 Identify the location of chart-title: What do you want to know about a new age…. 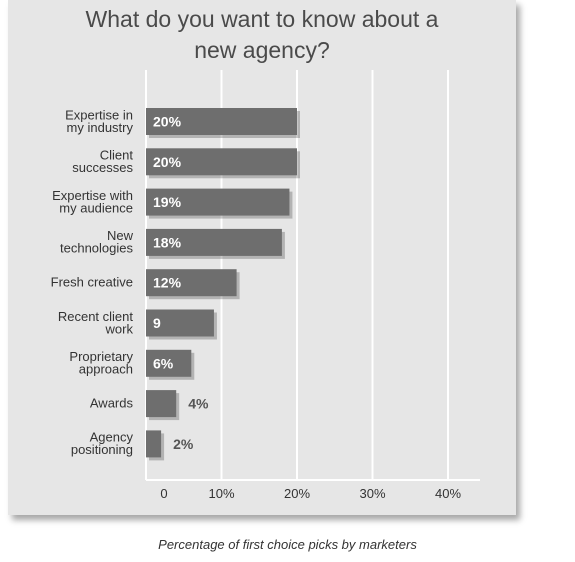
(262, 35).